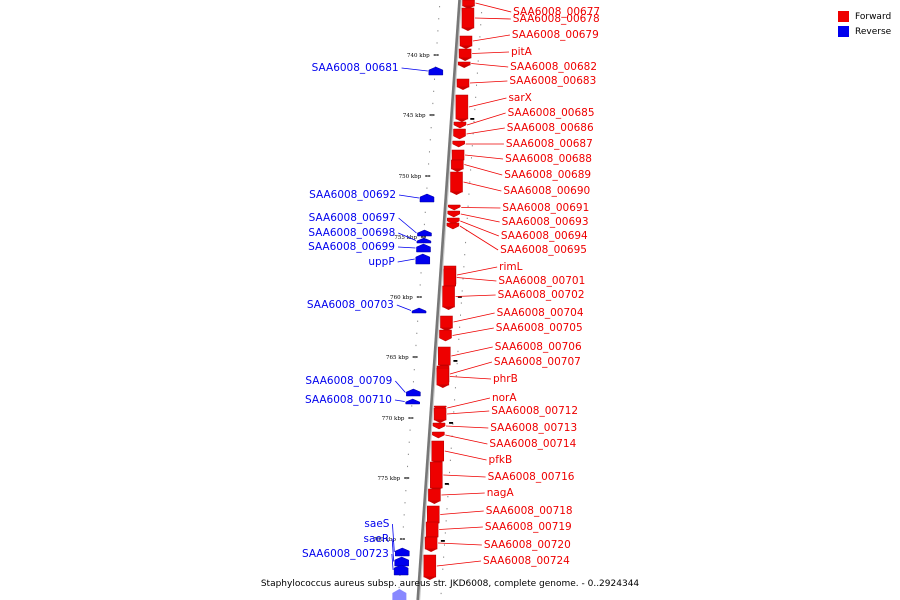  Describe the element at coordinates (545, 208) in the screenshot. I see `forward-gene-label: SAA6008_00691` at that location.